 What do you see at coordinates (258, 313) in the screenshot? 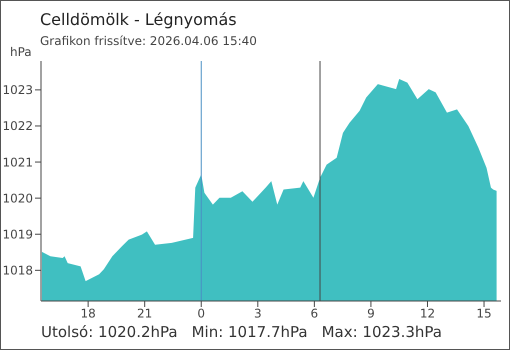
I see `x-tick-label: 3` at bounding box center [258, 313].